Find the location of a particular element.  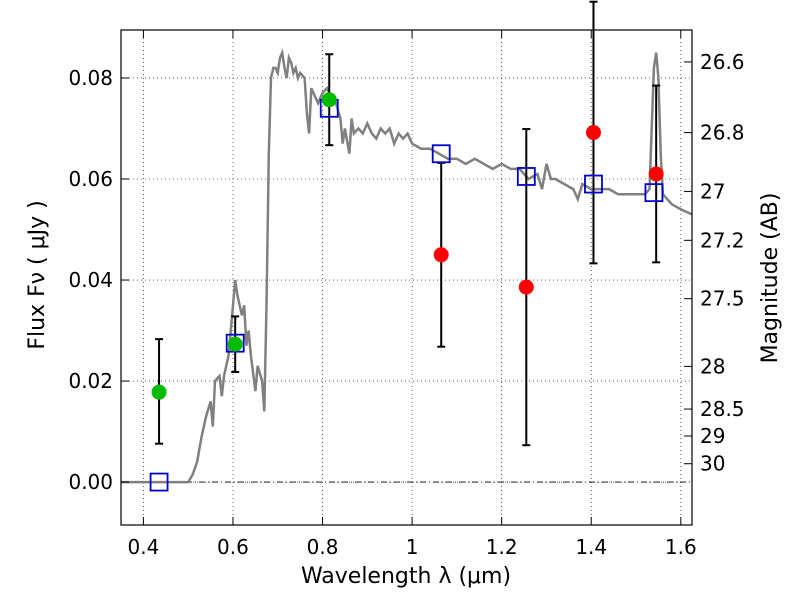

y2-tick-label: 28.5 is located at coordinates (722, 409).